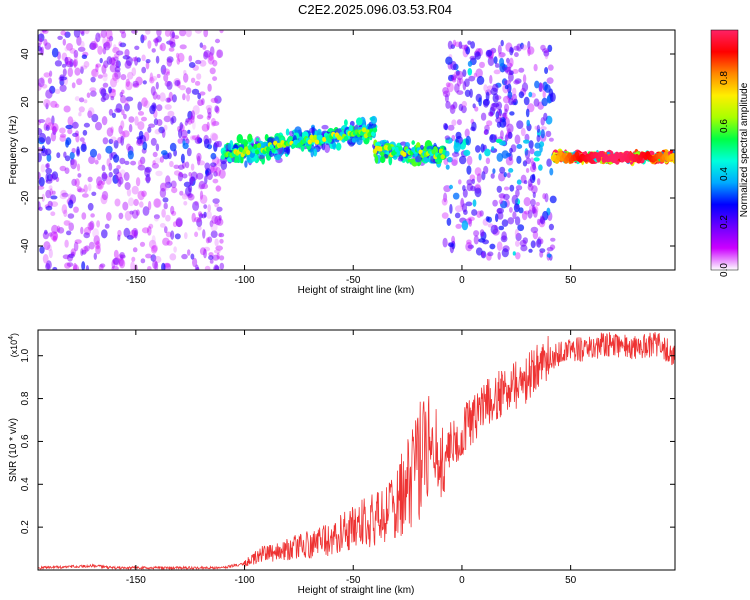  Describe the element at coordinates (724, 78) in the screenshot. I see `colorbar-tick-label: 0.8` at that location.